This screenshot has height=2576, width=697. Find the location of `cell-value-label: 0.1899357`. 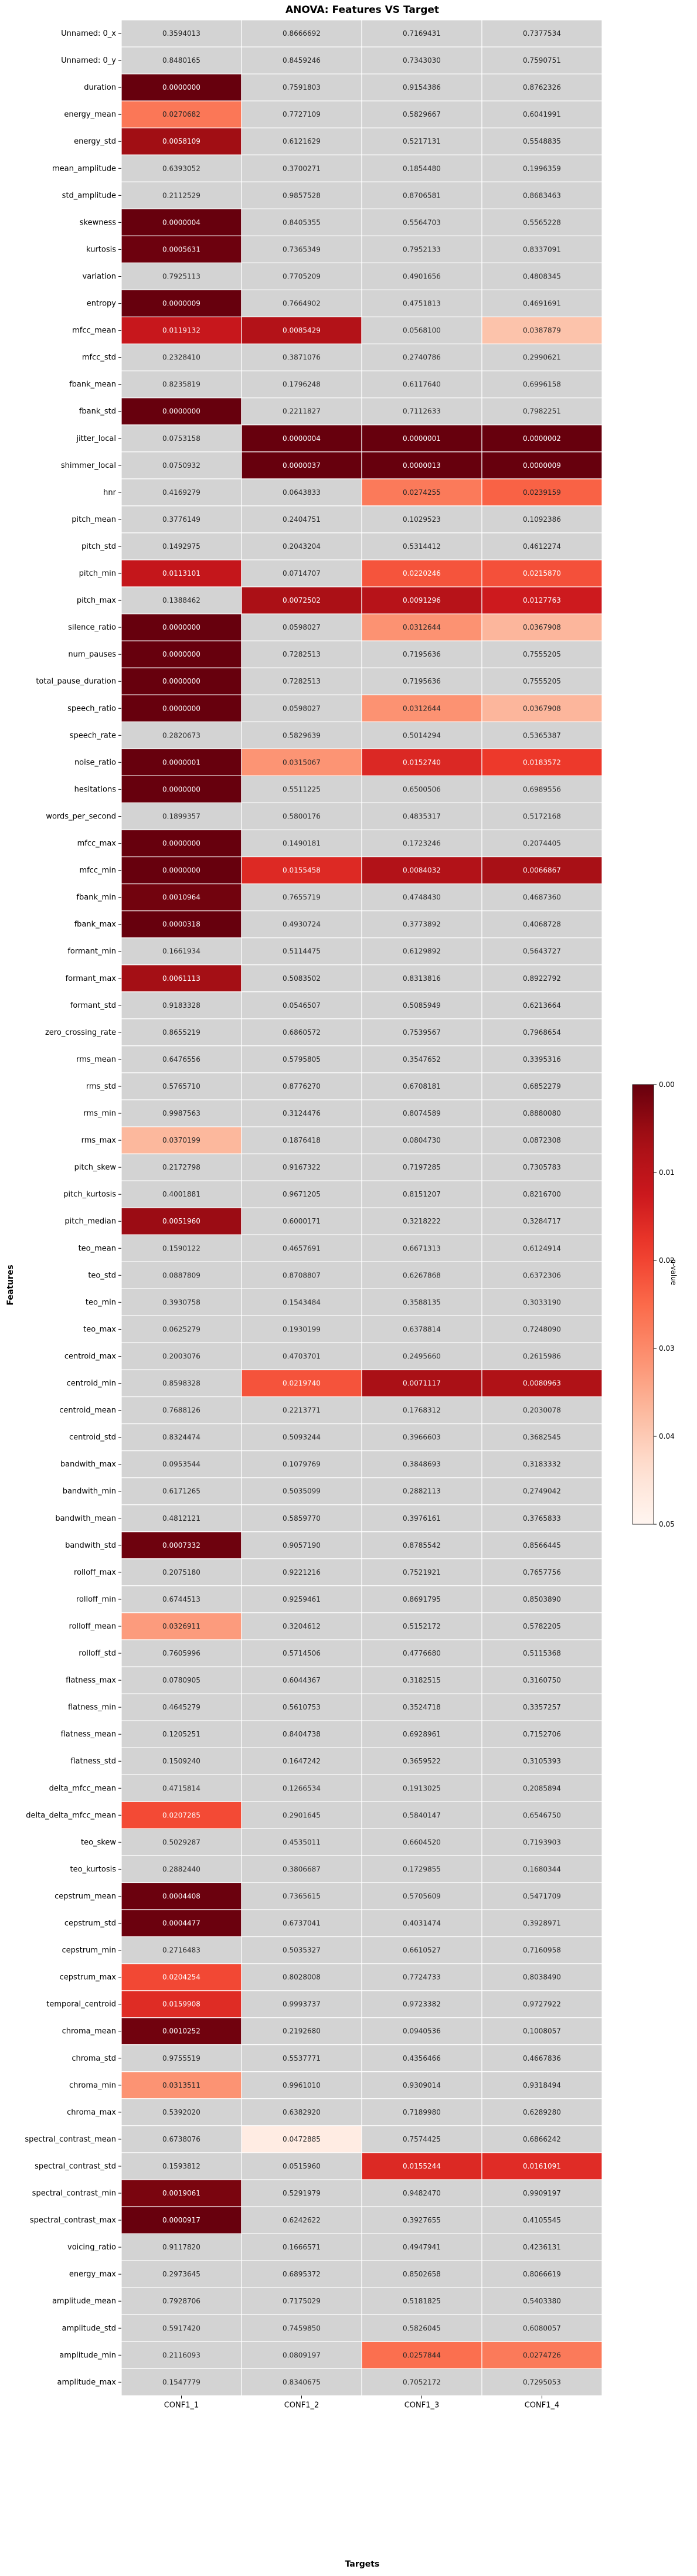

cell-value-label: 0.1899357 is located at coordinates (181, 816).